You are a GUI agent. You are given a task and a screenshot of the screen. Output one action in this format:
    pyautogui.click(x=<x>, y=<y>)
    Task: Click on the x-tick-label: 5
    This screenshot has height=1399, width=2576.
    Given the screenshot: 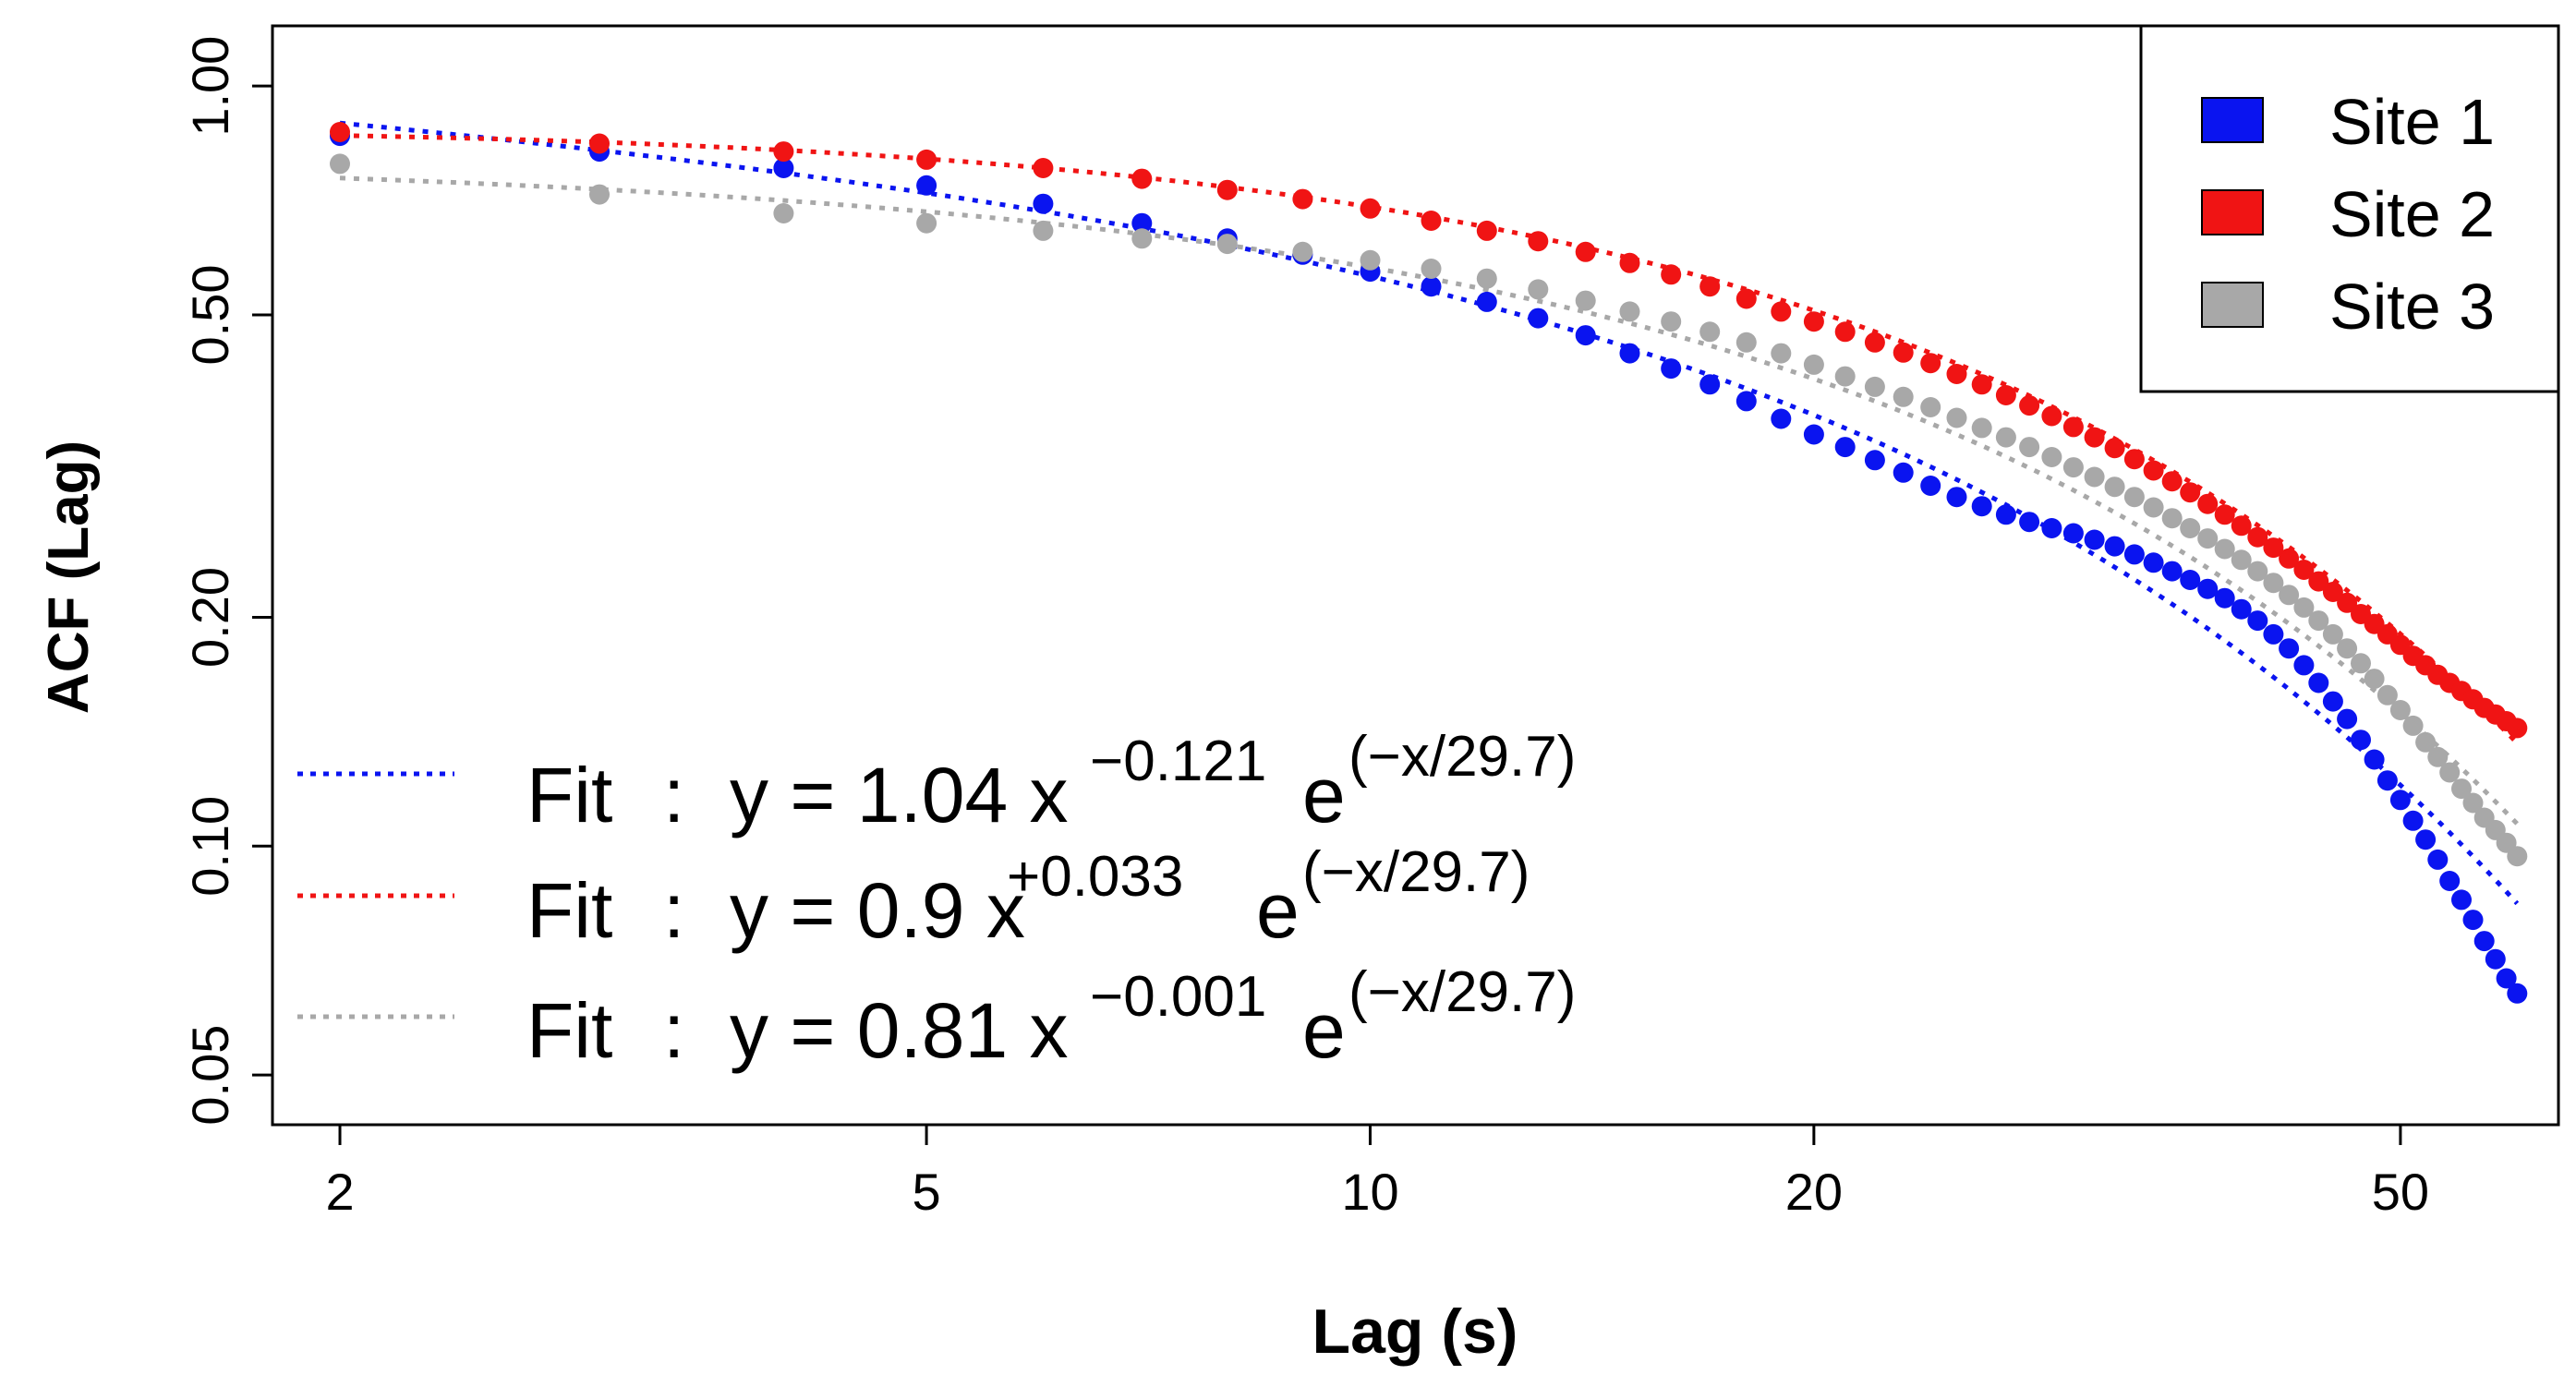 What is the action you would take?
    pyautogui.click(x=926, y=1192)
    